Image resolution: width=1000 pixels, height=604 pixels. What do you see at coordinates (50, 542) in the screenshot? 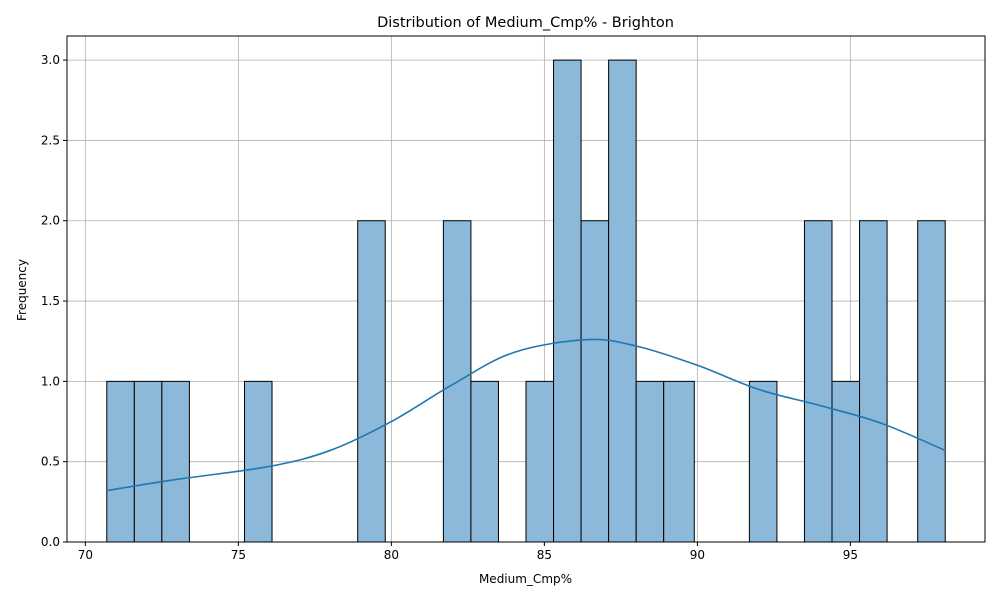
I see `y-tick-label: 0.0` at bounding box center [50, 542].